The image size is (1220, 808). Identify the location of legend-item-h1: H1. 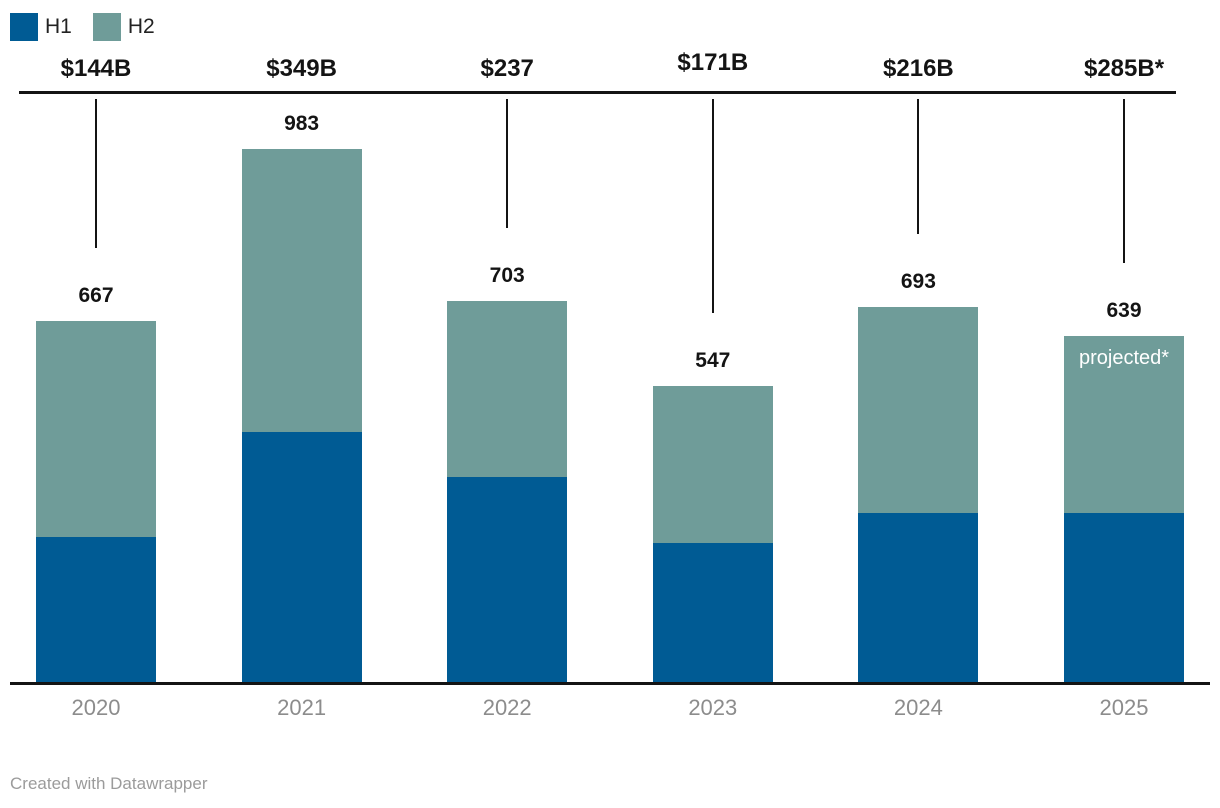
(41, 27).